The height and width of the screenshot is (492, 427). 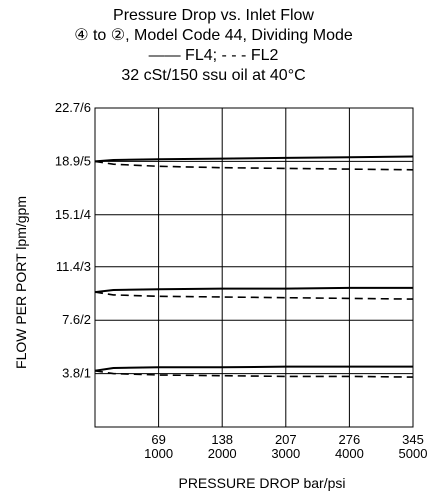 I want to click on chart-legend-line: —— FL4; - - - FL2, so click(x=213, y=55).